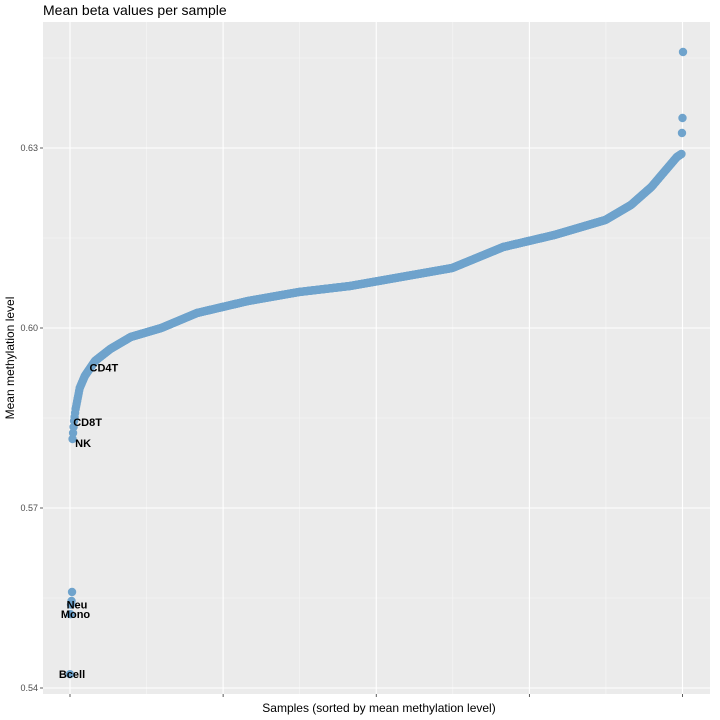  Describe the element at coordinates (29, 508) in the screenshot. I see `y-tick-label: 0.57` at that location.